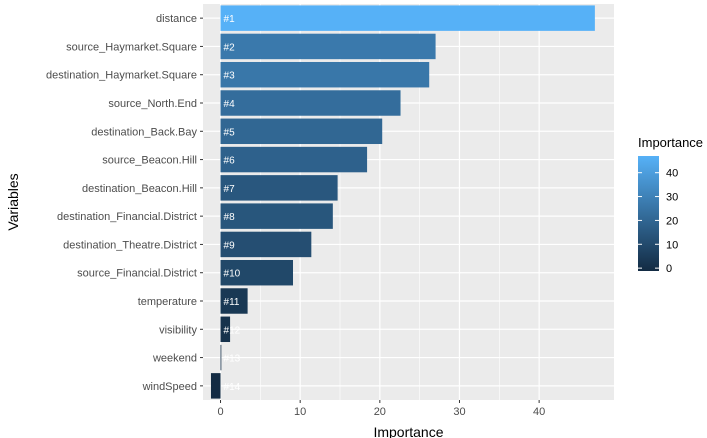 This screenshot has height=438, width=707. What do you see at coordinates (232, 330) in the screenshot?
I see `bar-rank-label: #12` at bounding box center [232, 330].